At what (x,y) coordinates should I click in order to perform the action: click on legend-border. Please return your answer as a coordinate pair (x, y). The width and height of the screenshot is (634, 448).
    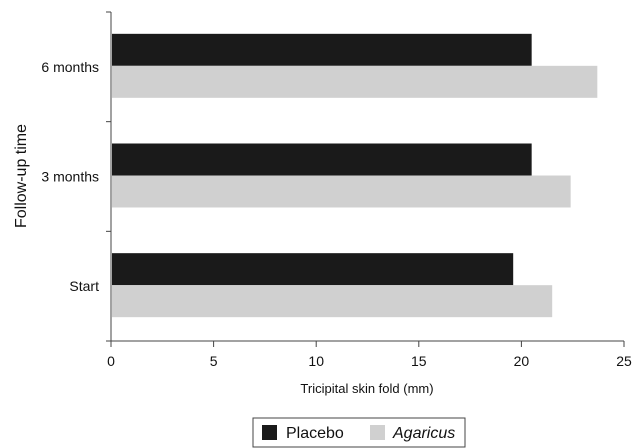
    Looking at the image, I should click on (359, 432).